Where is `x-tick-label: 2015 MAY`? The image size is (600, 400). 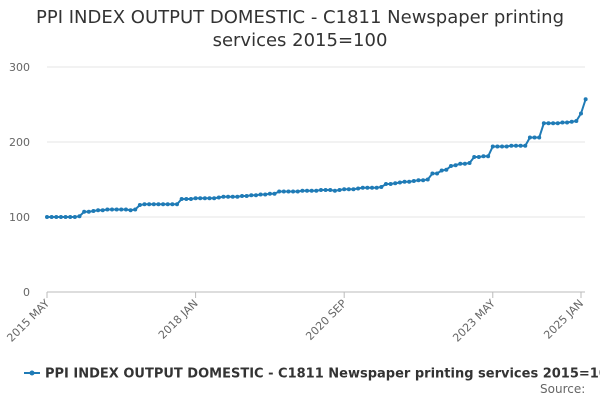
x-tick-label: 2015 MAY is located at coordinates (28, 321).